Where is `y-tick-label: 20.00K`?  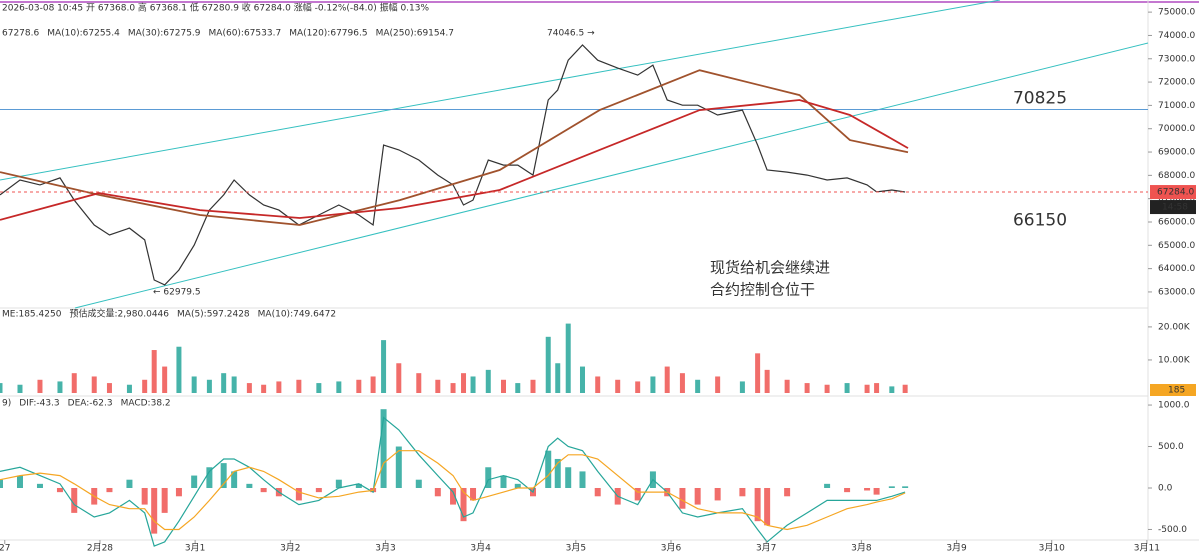
y-tick-label: 20.00K is located at coordinates (1174, 327).